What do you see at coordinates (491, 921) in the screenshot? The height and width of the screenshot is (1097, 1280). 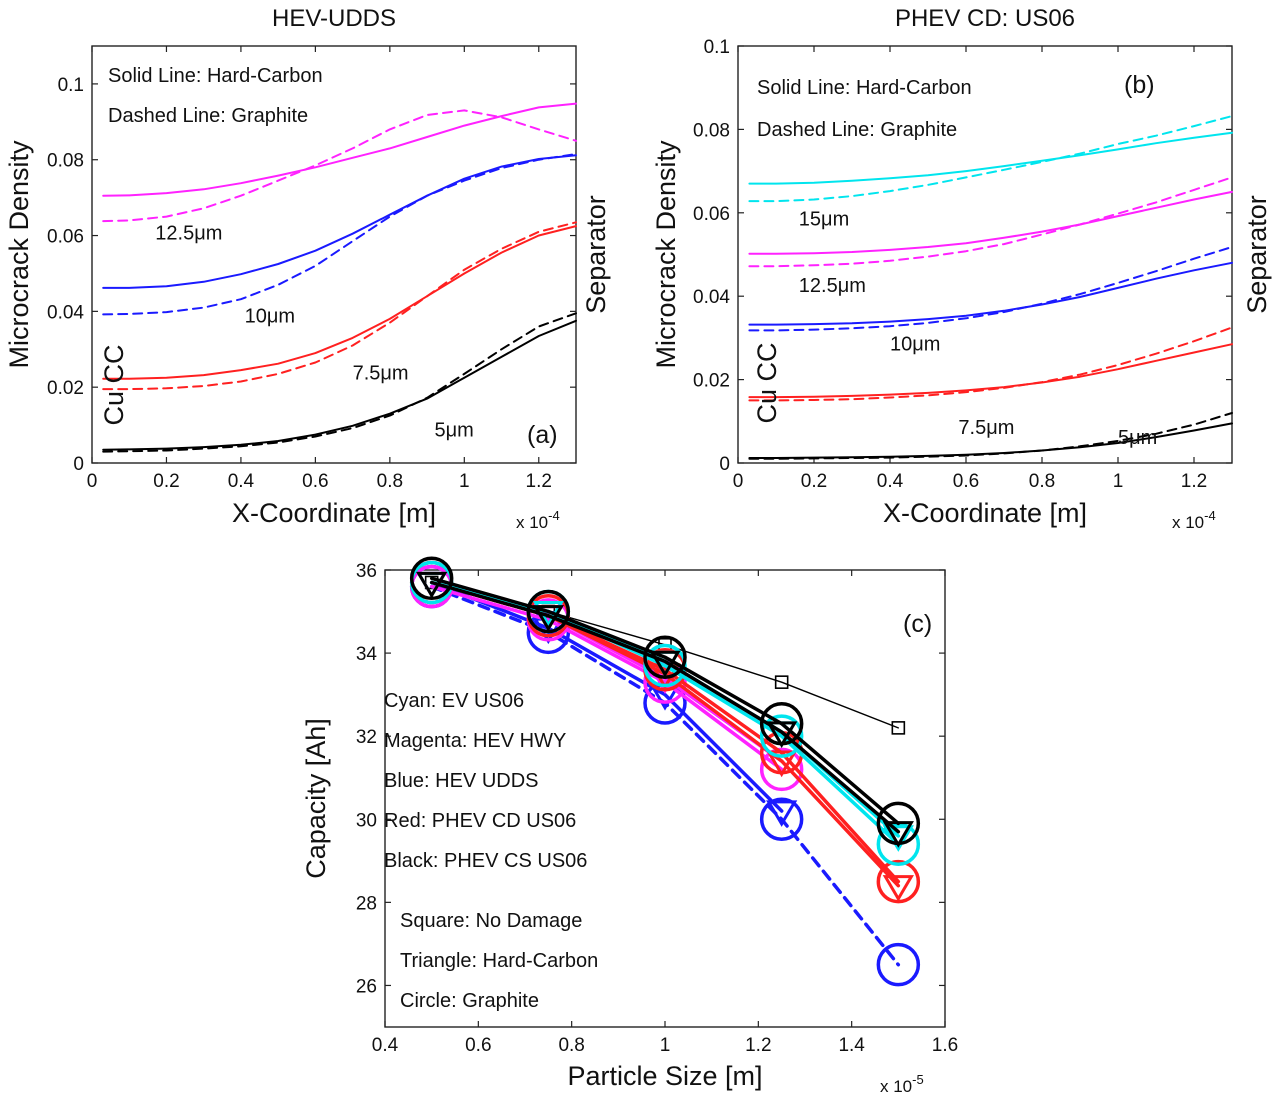 I see `legend-marker-entry: Square: No Damage` at bounding box center [491, 921].